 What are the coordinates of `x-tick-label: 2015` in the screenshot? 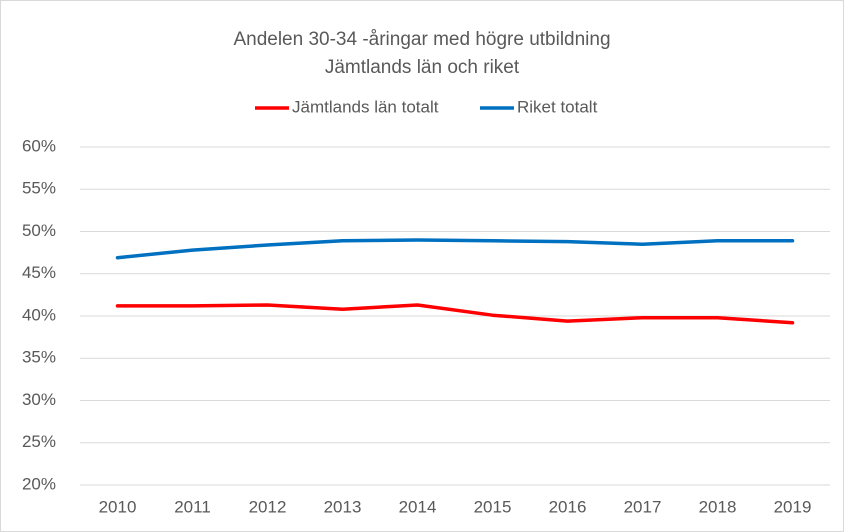 It's located at (493, 506).